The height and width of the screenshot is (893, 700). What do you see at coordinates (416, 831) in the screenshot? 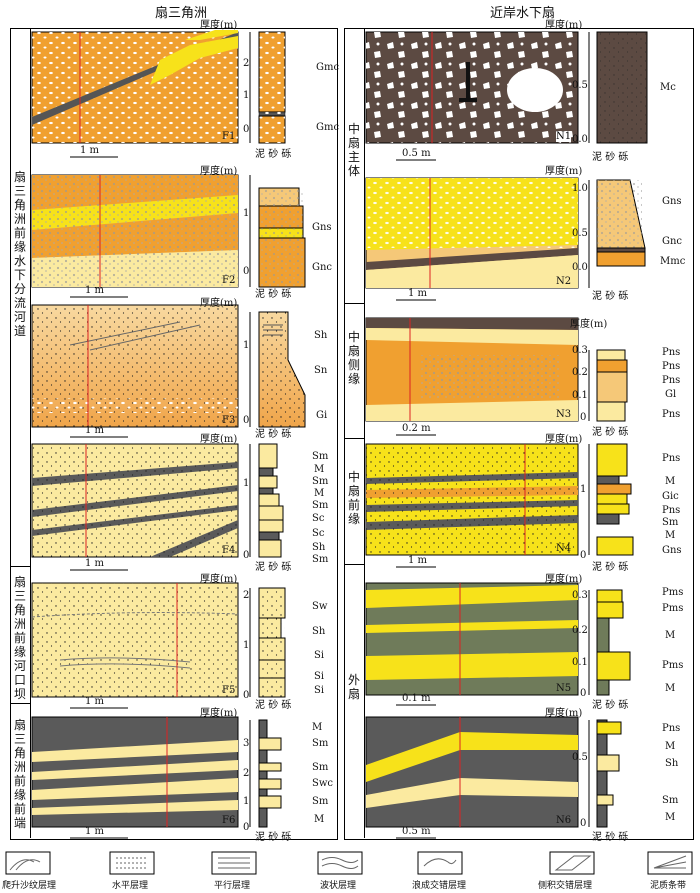
I see `scale-n6: 0.5 m` at bounding box center [416, 831].